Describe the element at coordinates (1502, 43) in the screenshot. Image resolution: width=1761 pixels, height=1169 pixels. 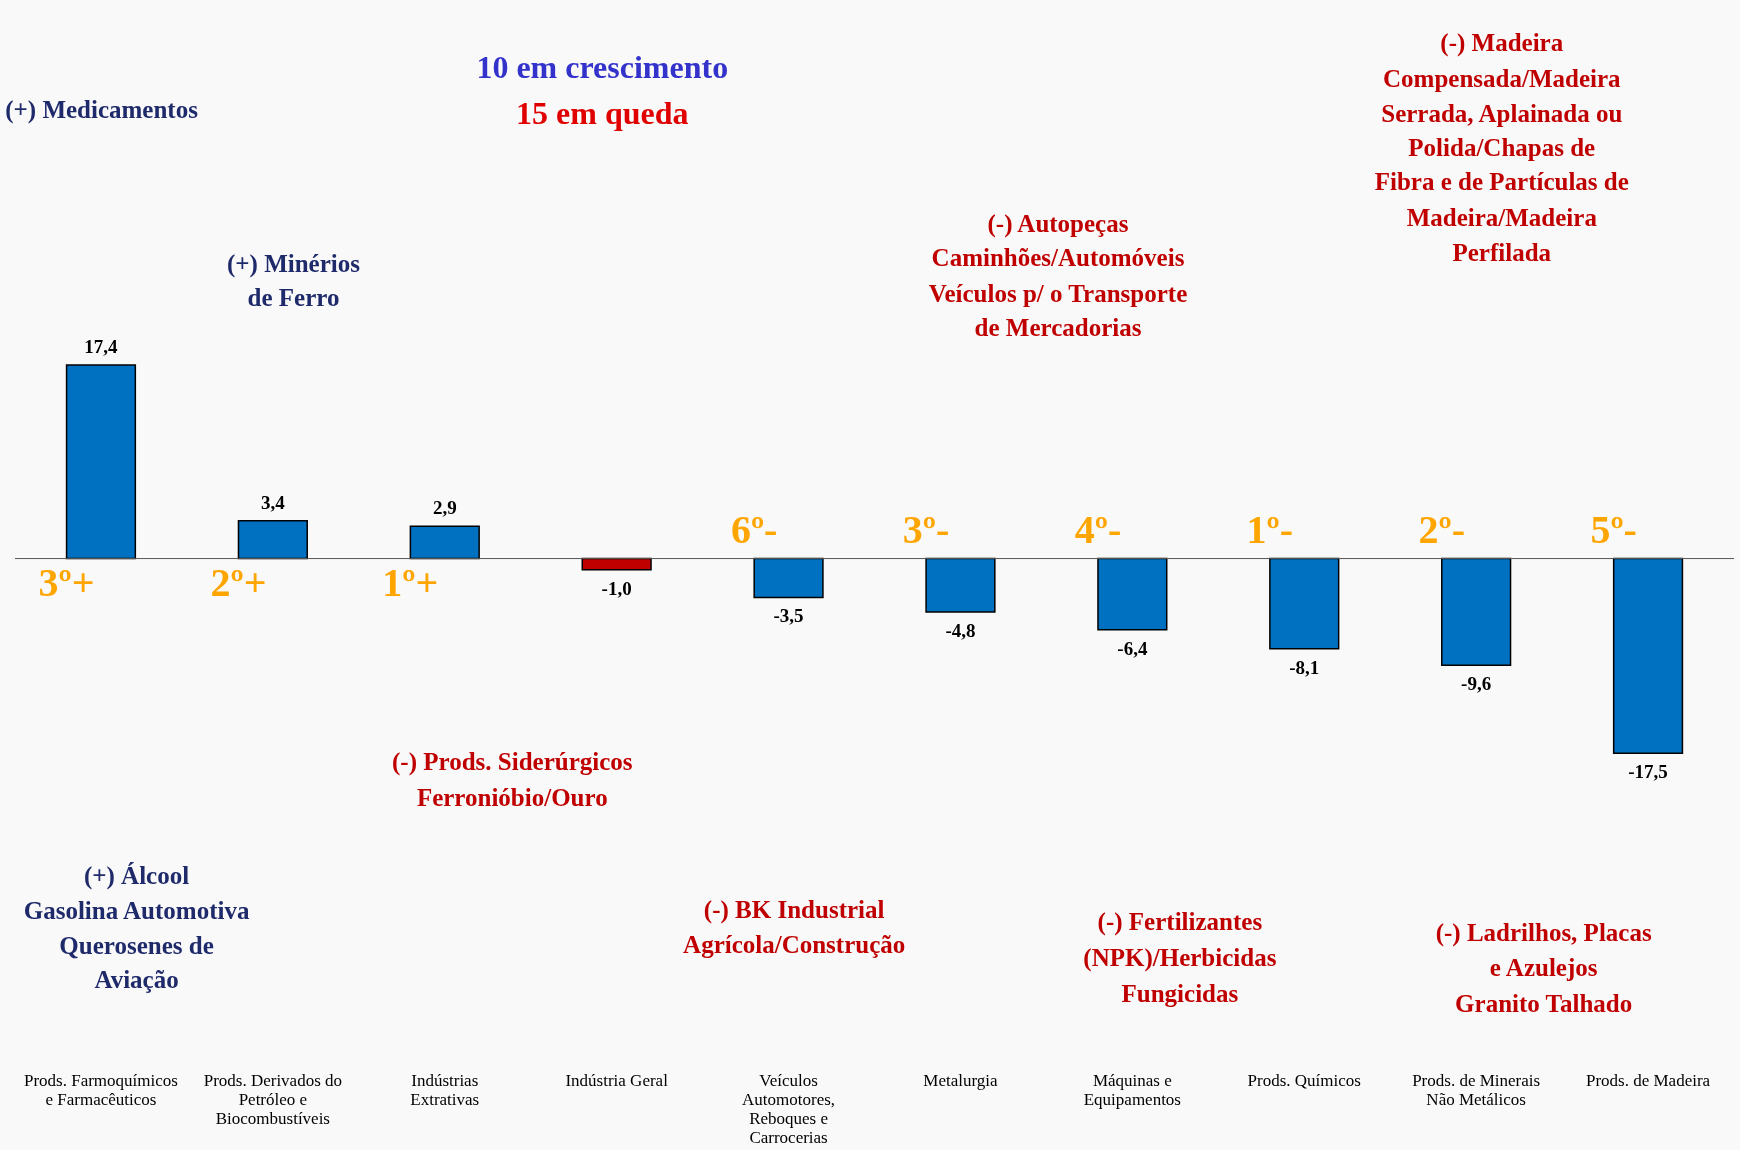
I see `text: (-) Madeira` at that location.